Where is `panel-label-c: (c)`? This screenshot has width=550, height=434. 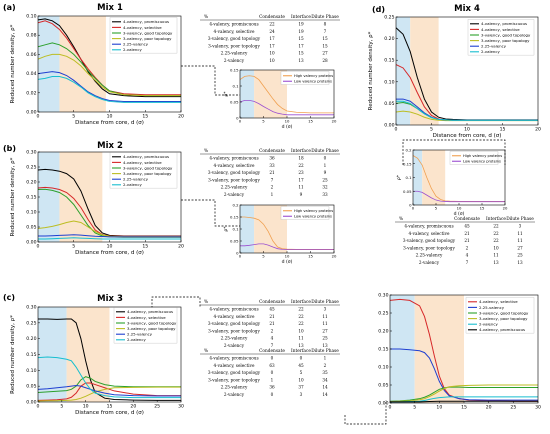
panel-label-c: (c) is located at coordinates (9, 297).